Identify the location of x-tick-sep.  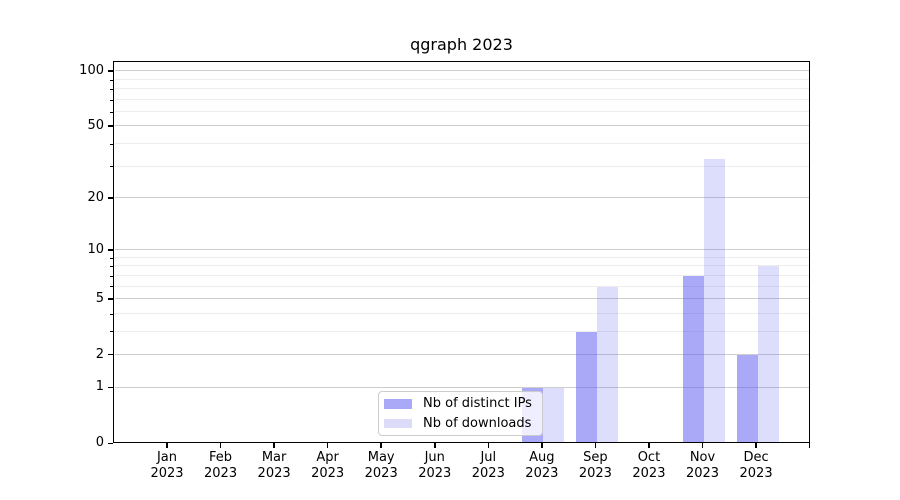
(595, 445).